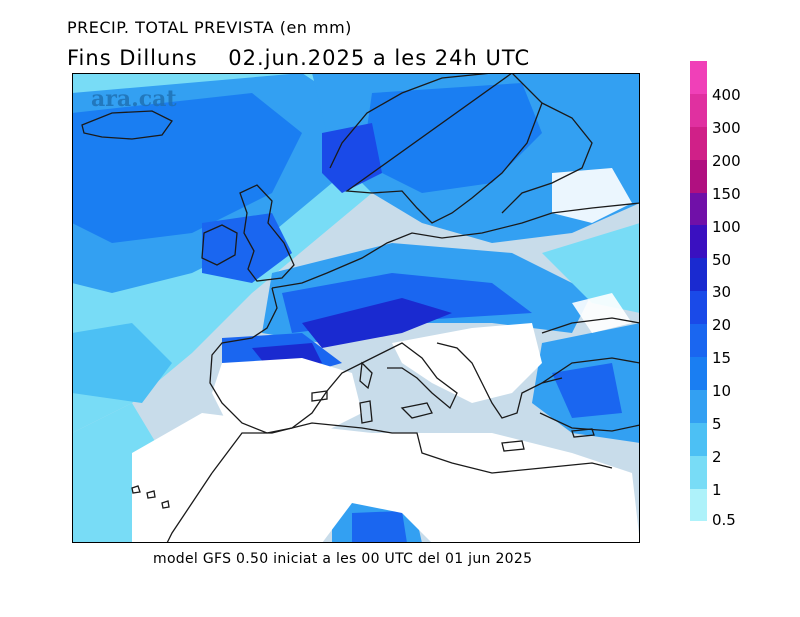  Describe the element at coordinates (726, 193) in the screenshot. I see `legend-label: 150` at that location.